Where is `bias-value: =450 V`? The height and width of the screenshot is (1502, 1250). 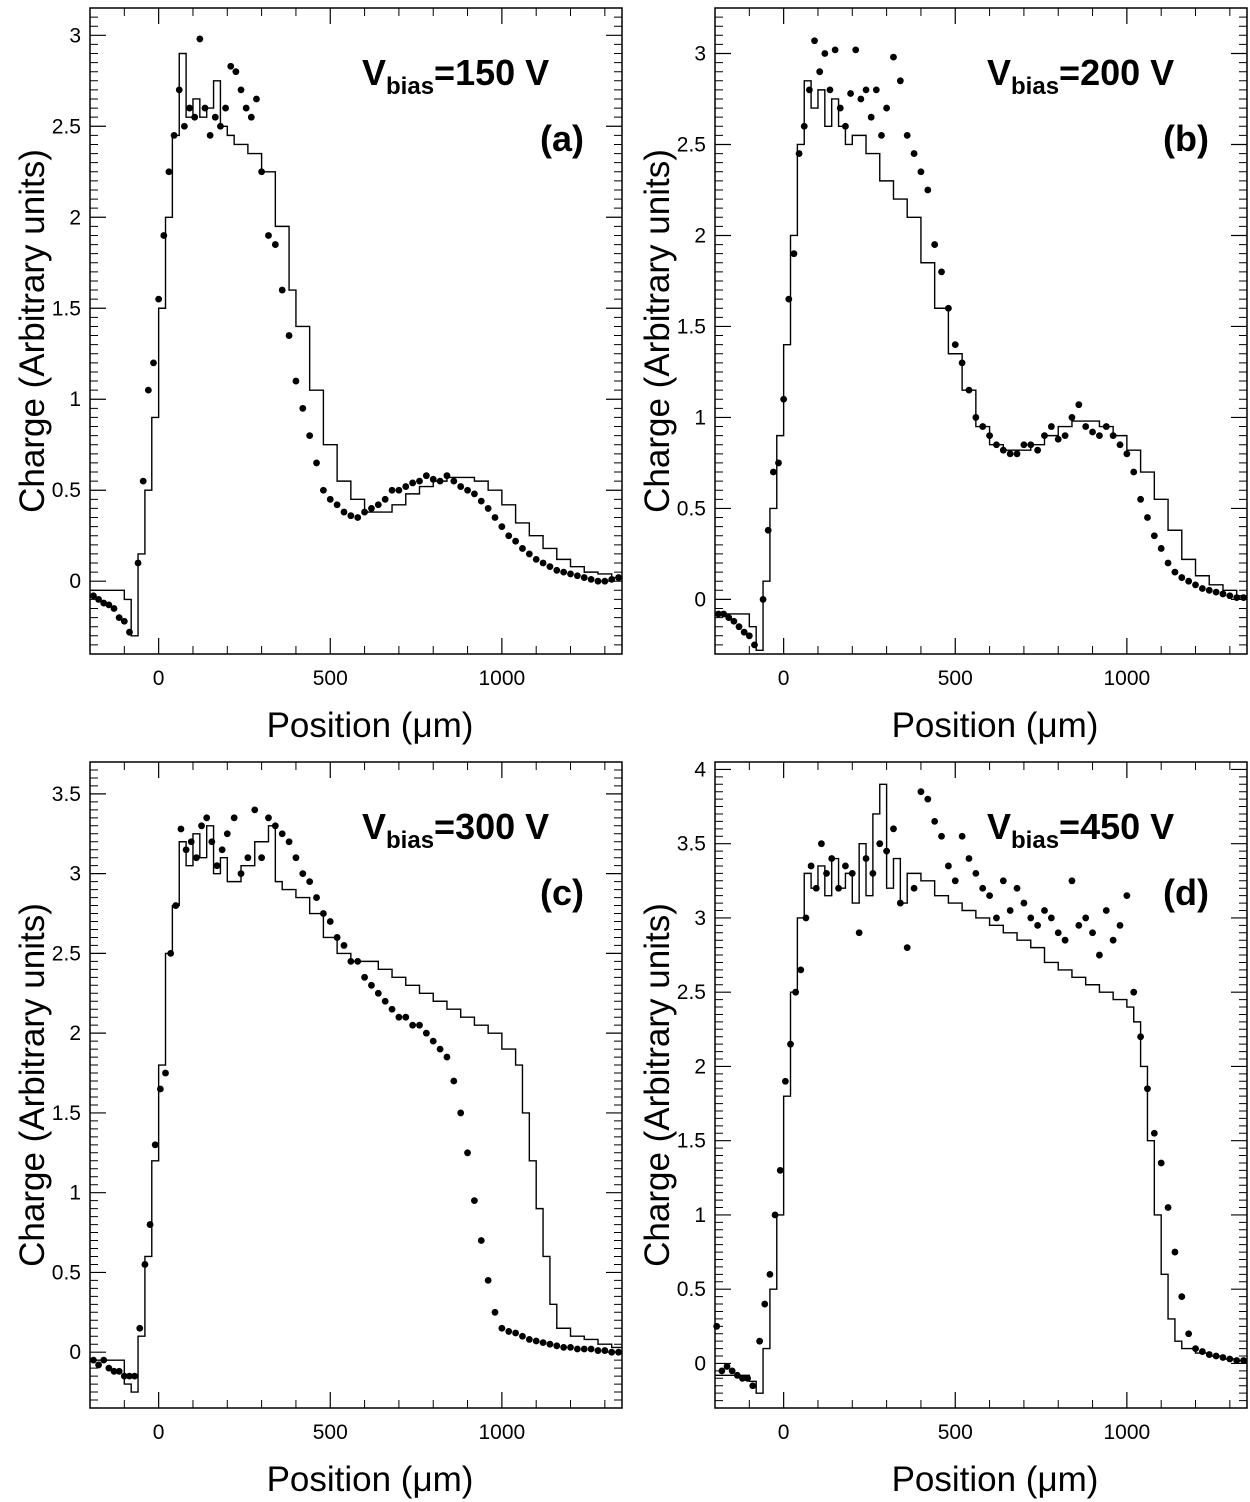
bias-value: =450 V is located at coordinates (1116, 826).